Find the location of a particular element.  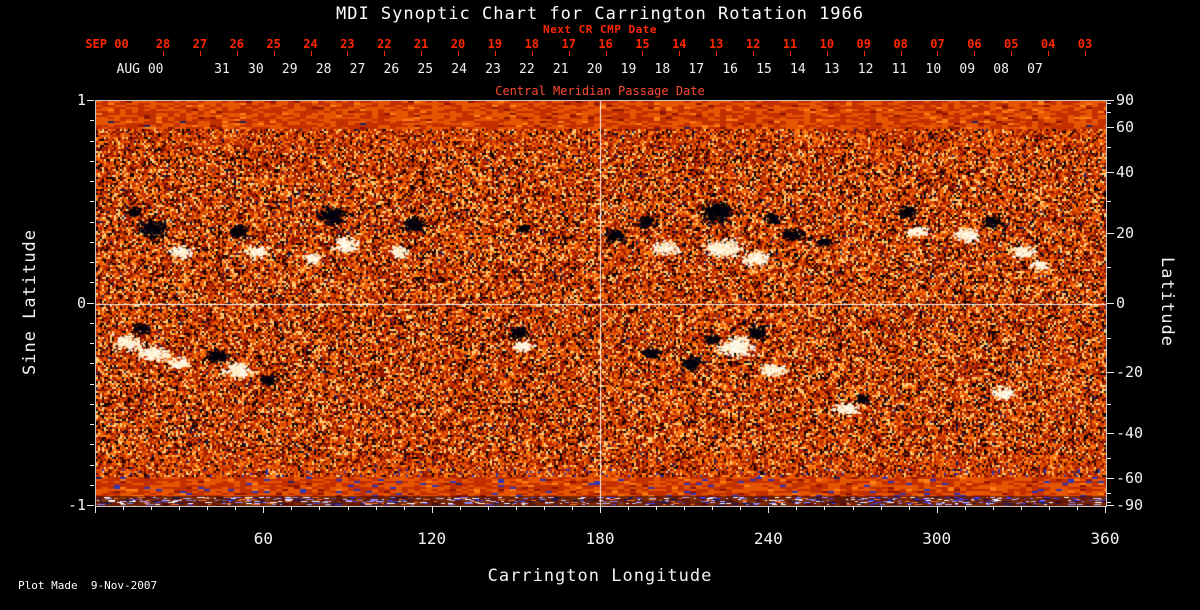

longitude-tick-label: 120 is located at coordinates (432, 538).